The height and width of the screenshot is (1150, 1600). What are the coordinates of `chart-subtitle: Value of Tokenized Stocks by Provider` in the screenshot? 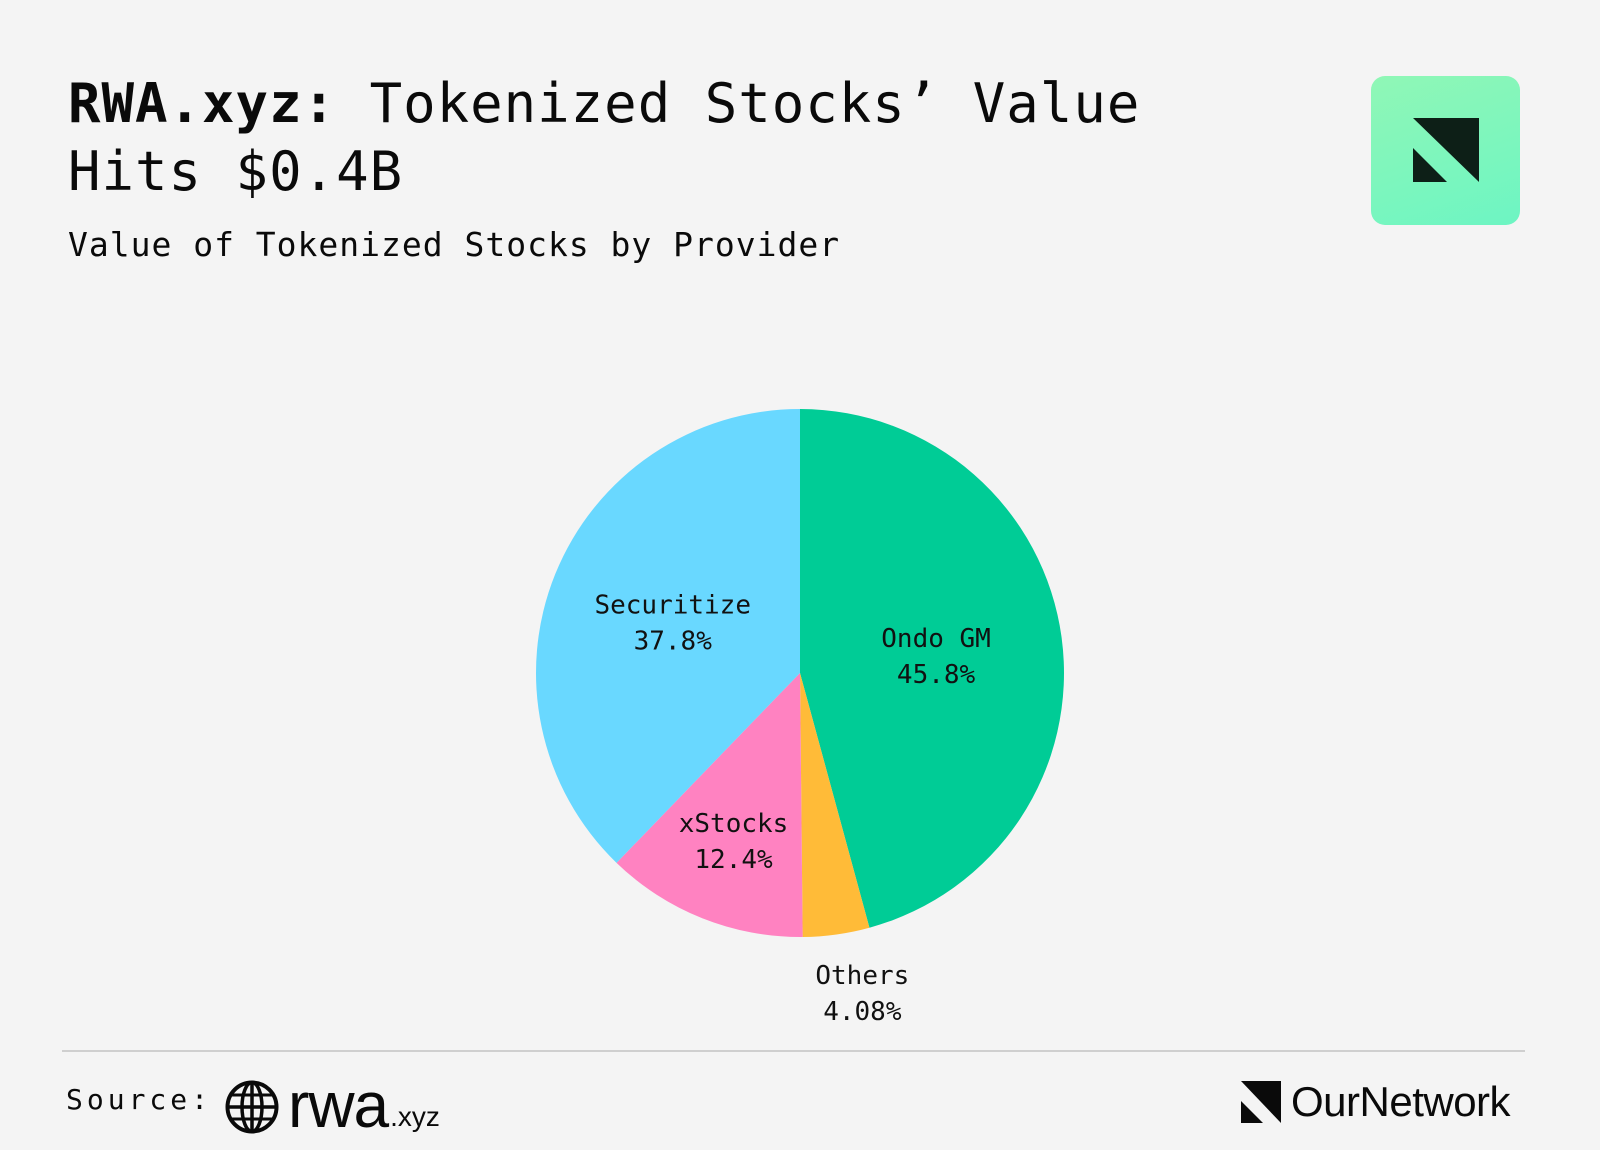 It's located at (454, 244).